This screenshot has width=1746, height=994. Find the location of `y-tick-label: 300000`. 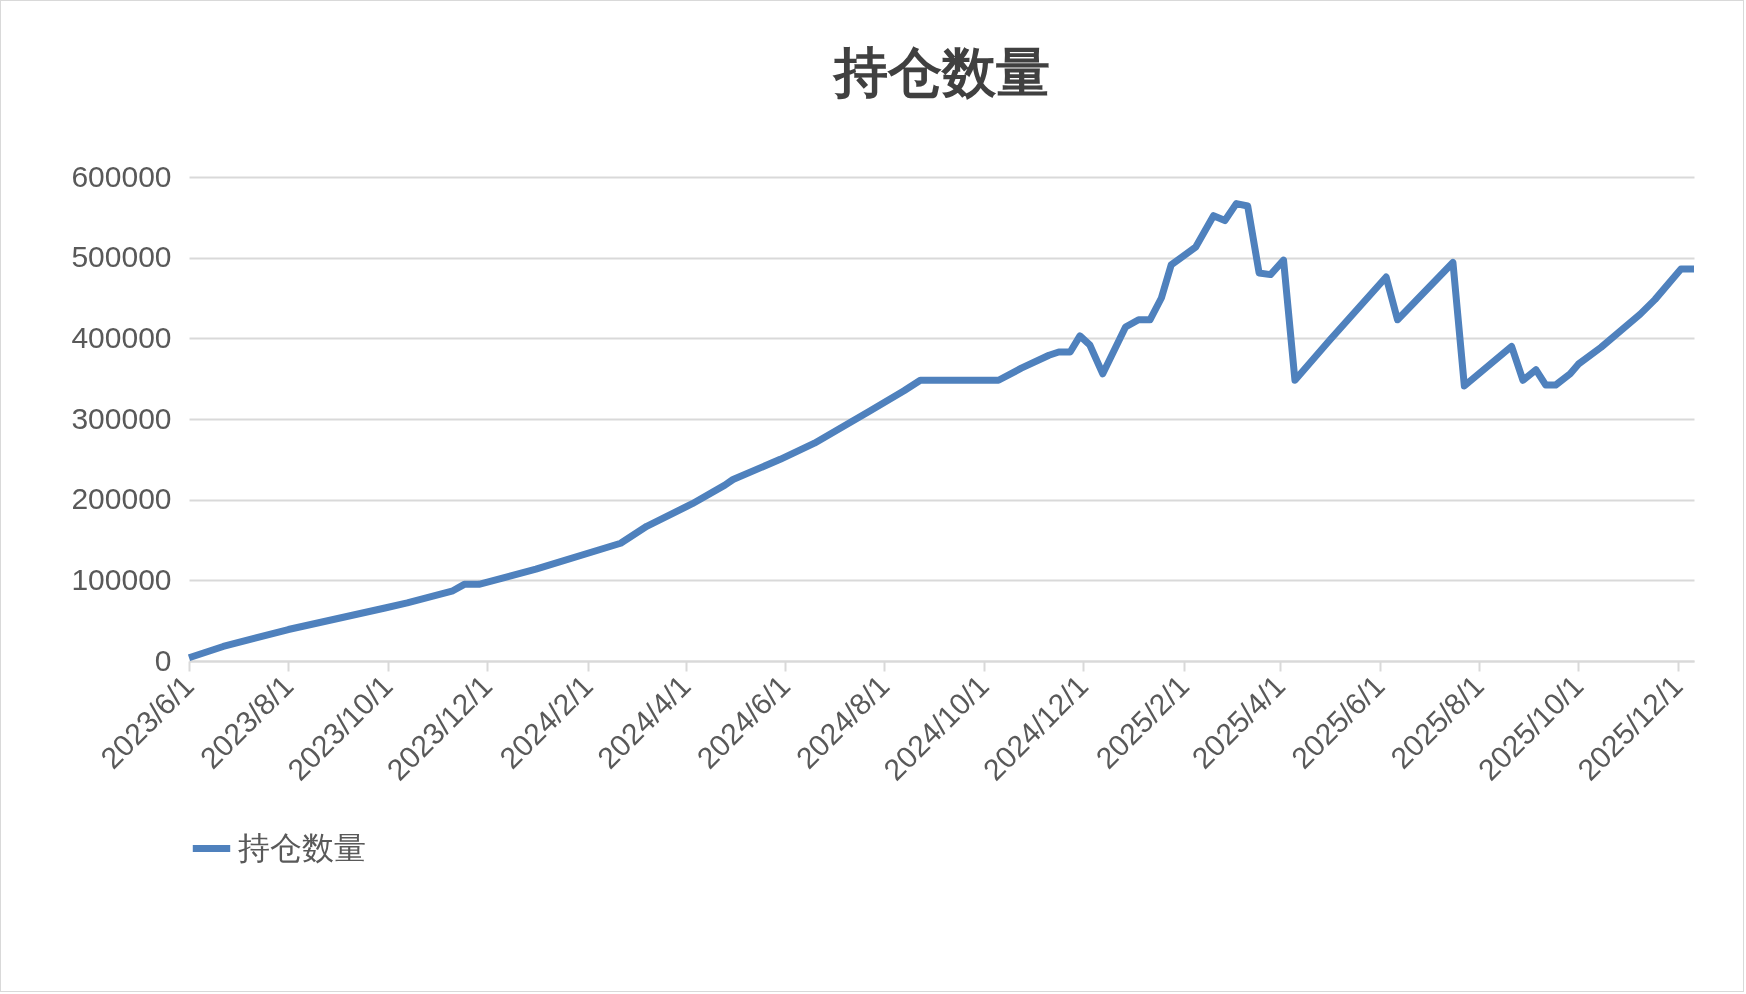

y-tick-label: 300000 is located at coordinates (121, 418).